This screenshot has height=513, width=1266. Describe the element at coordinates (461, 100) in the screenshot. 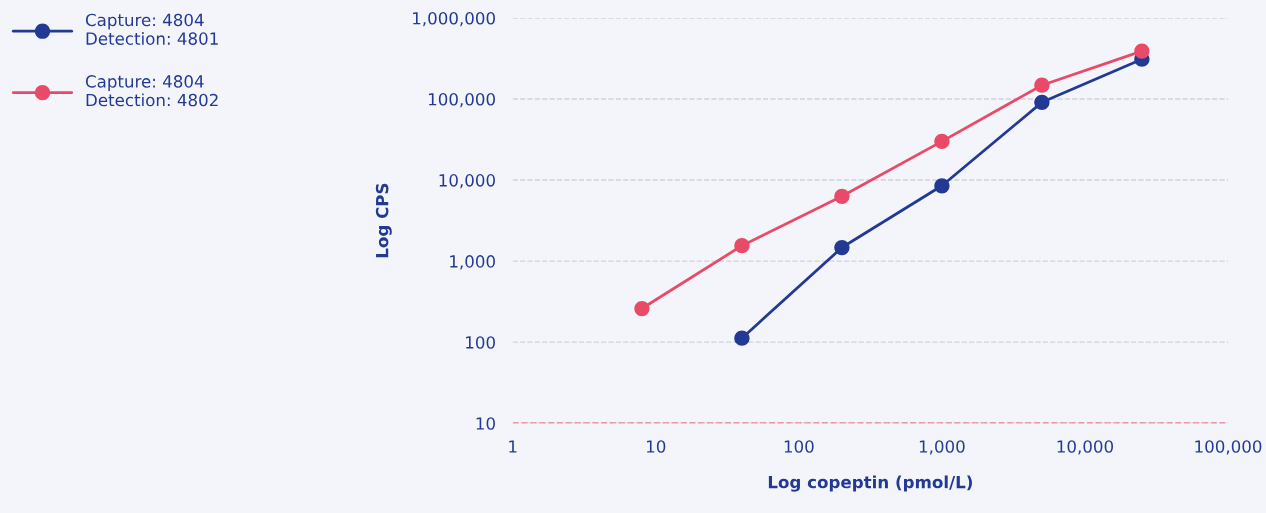

I see `y-tick-label: 100,000` at that location.